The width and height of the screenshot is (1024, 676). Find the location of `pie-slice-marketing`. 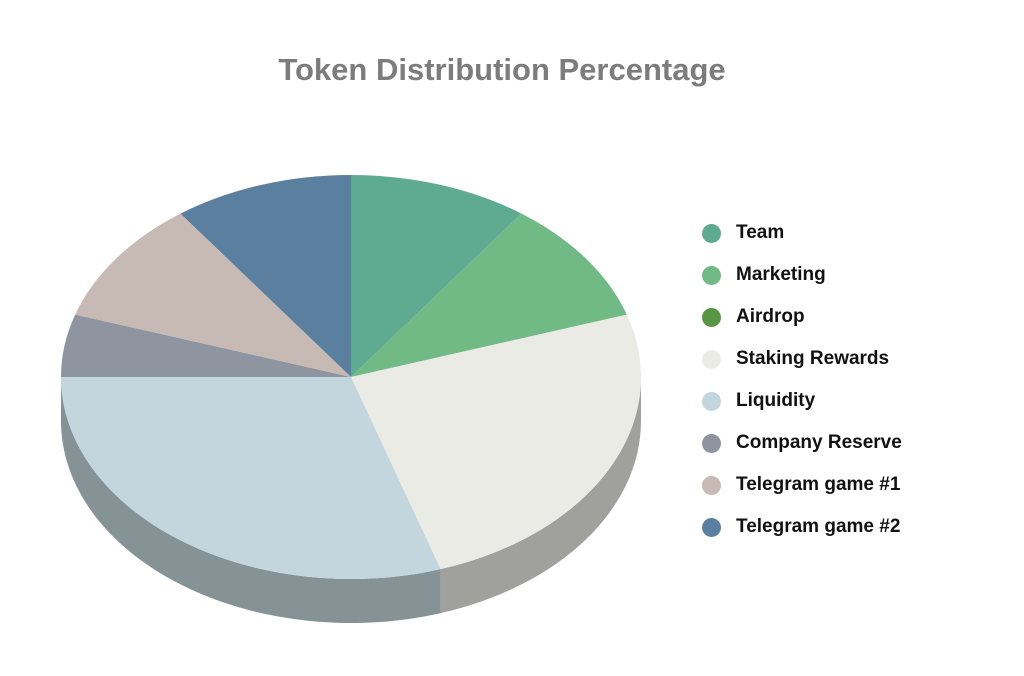

pie-slice-marketing is located at coordinates (489, 295).